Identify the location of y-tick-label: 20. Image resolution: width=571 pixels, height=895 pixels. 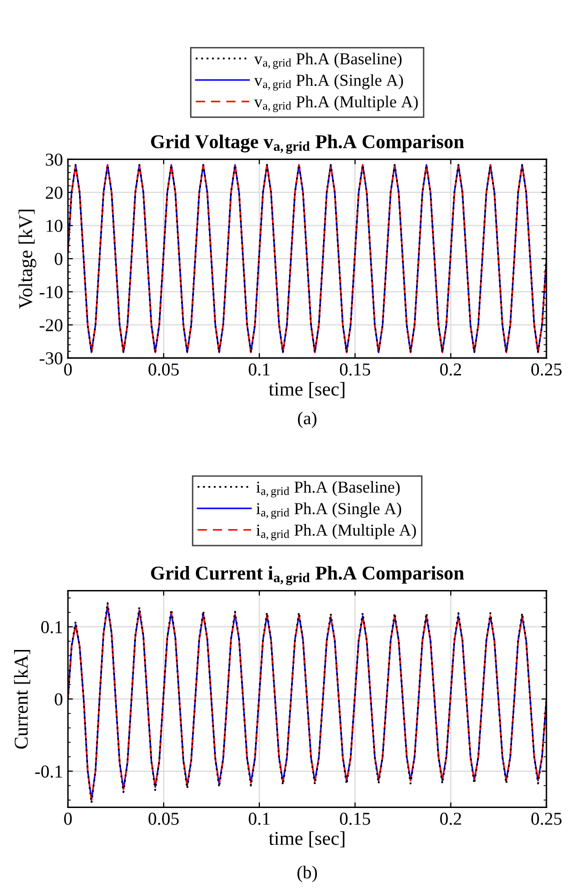
(54, 192).